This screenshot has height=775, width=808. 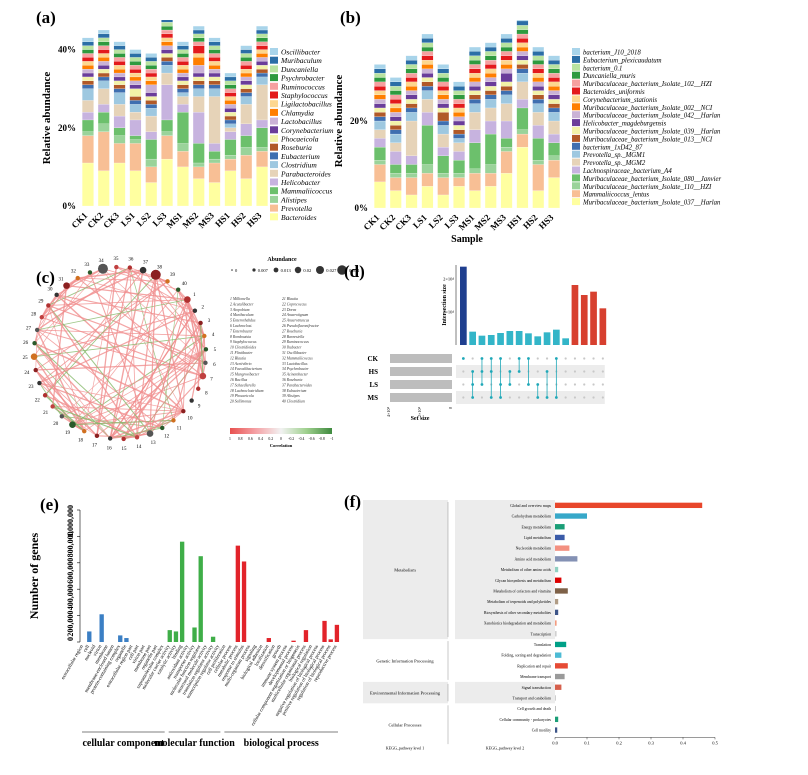 What do you see at coordinates (528, 397) in the screenshot?
I see `matrix-dot` at bounding box center [528, 397].